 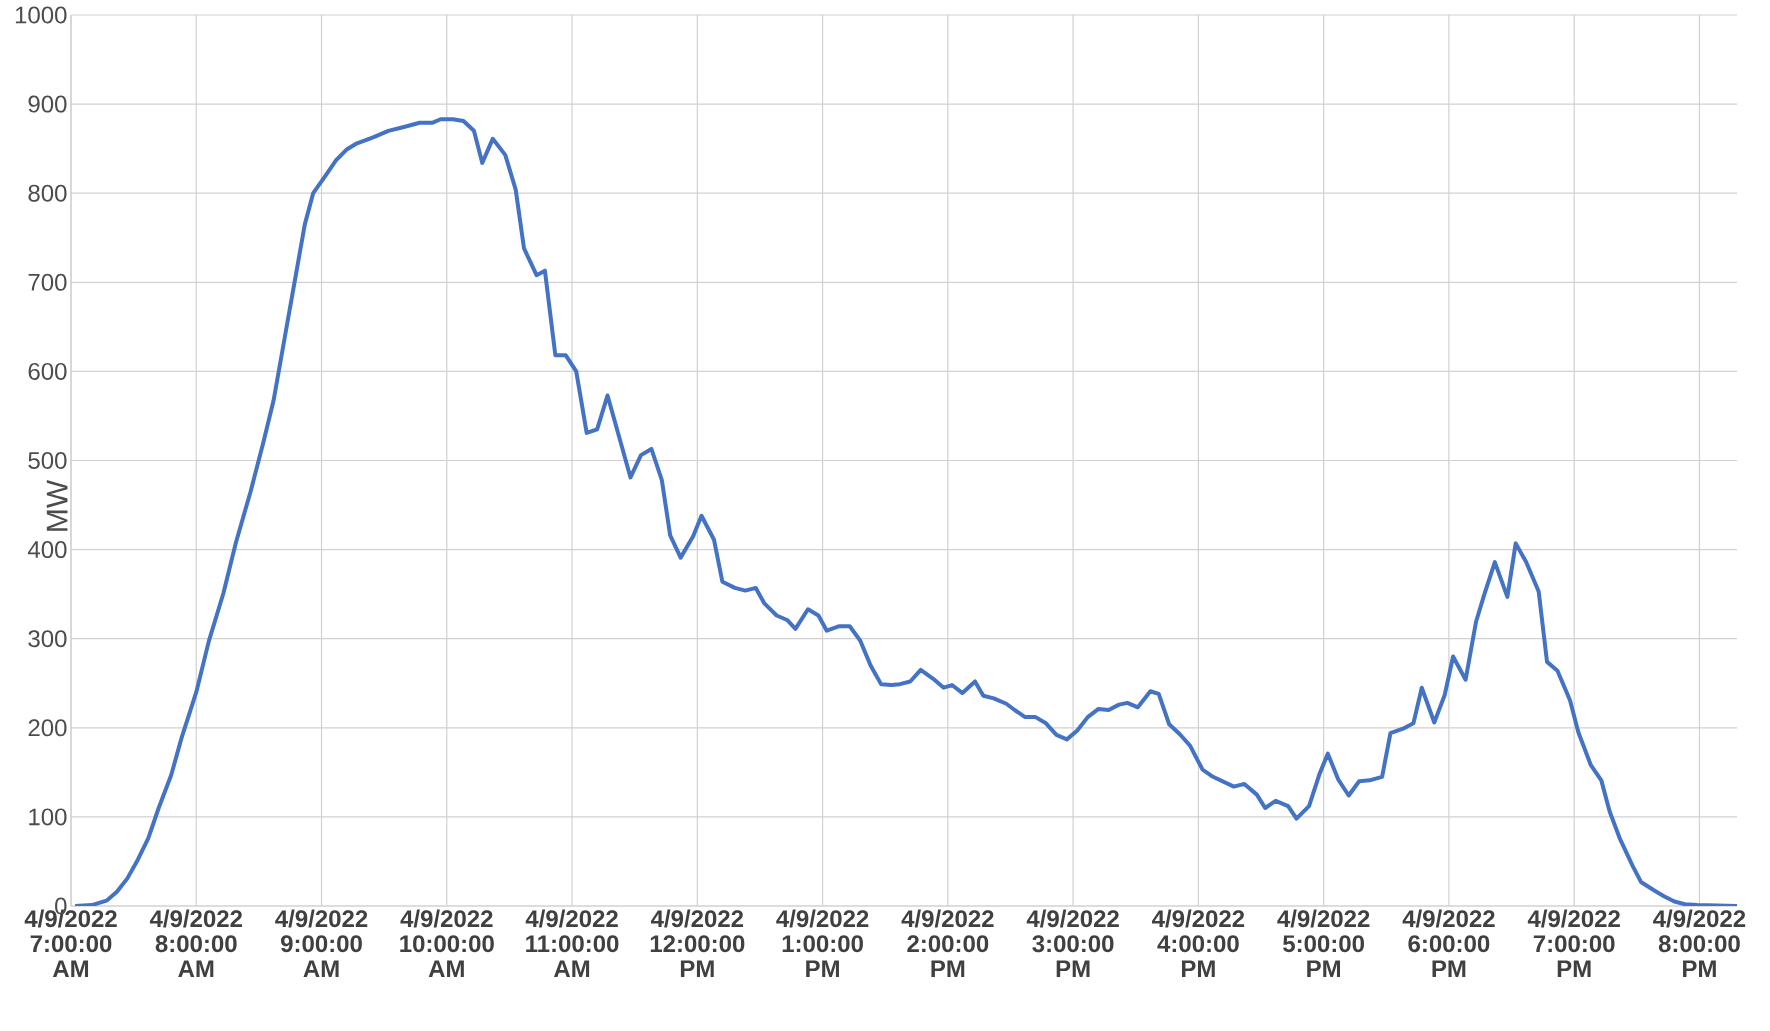 I want to click on x-tick-label: 4/9/2022 12:00:00 PM, so click(x=697, y=943).